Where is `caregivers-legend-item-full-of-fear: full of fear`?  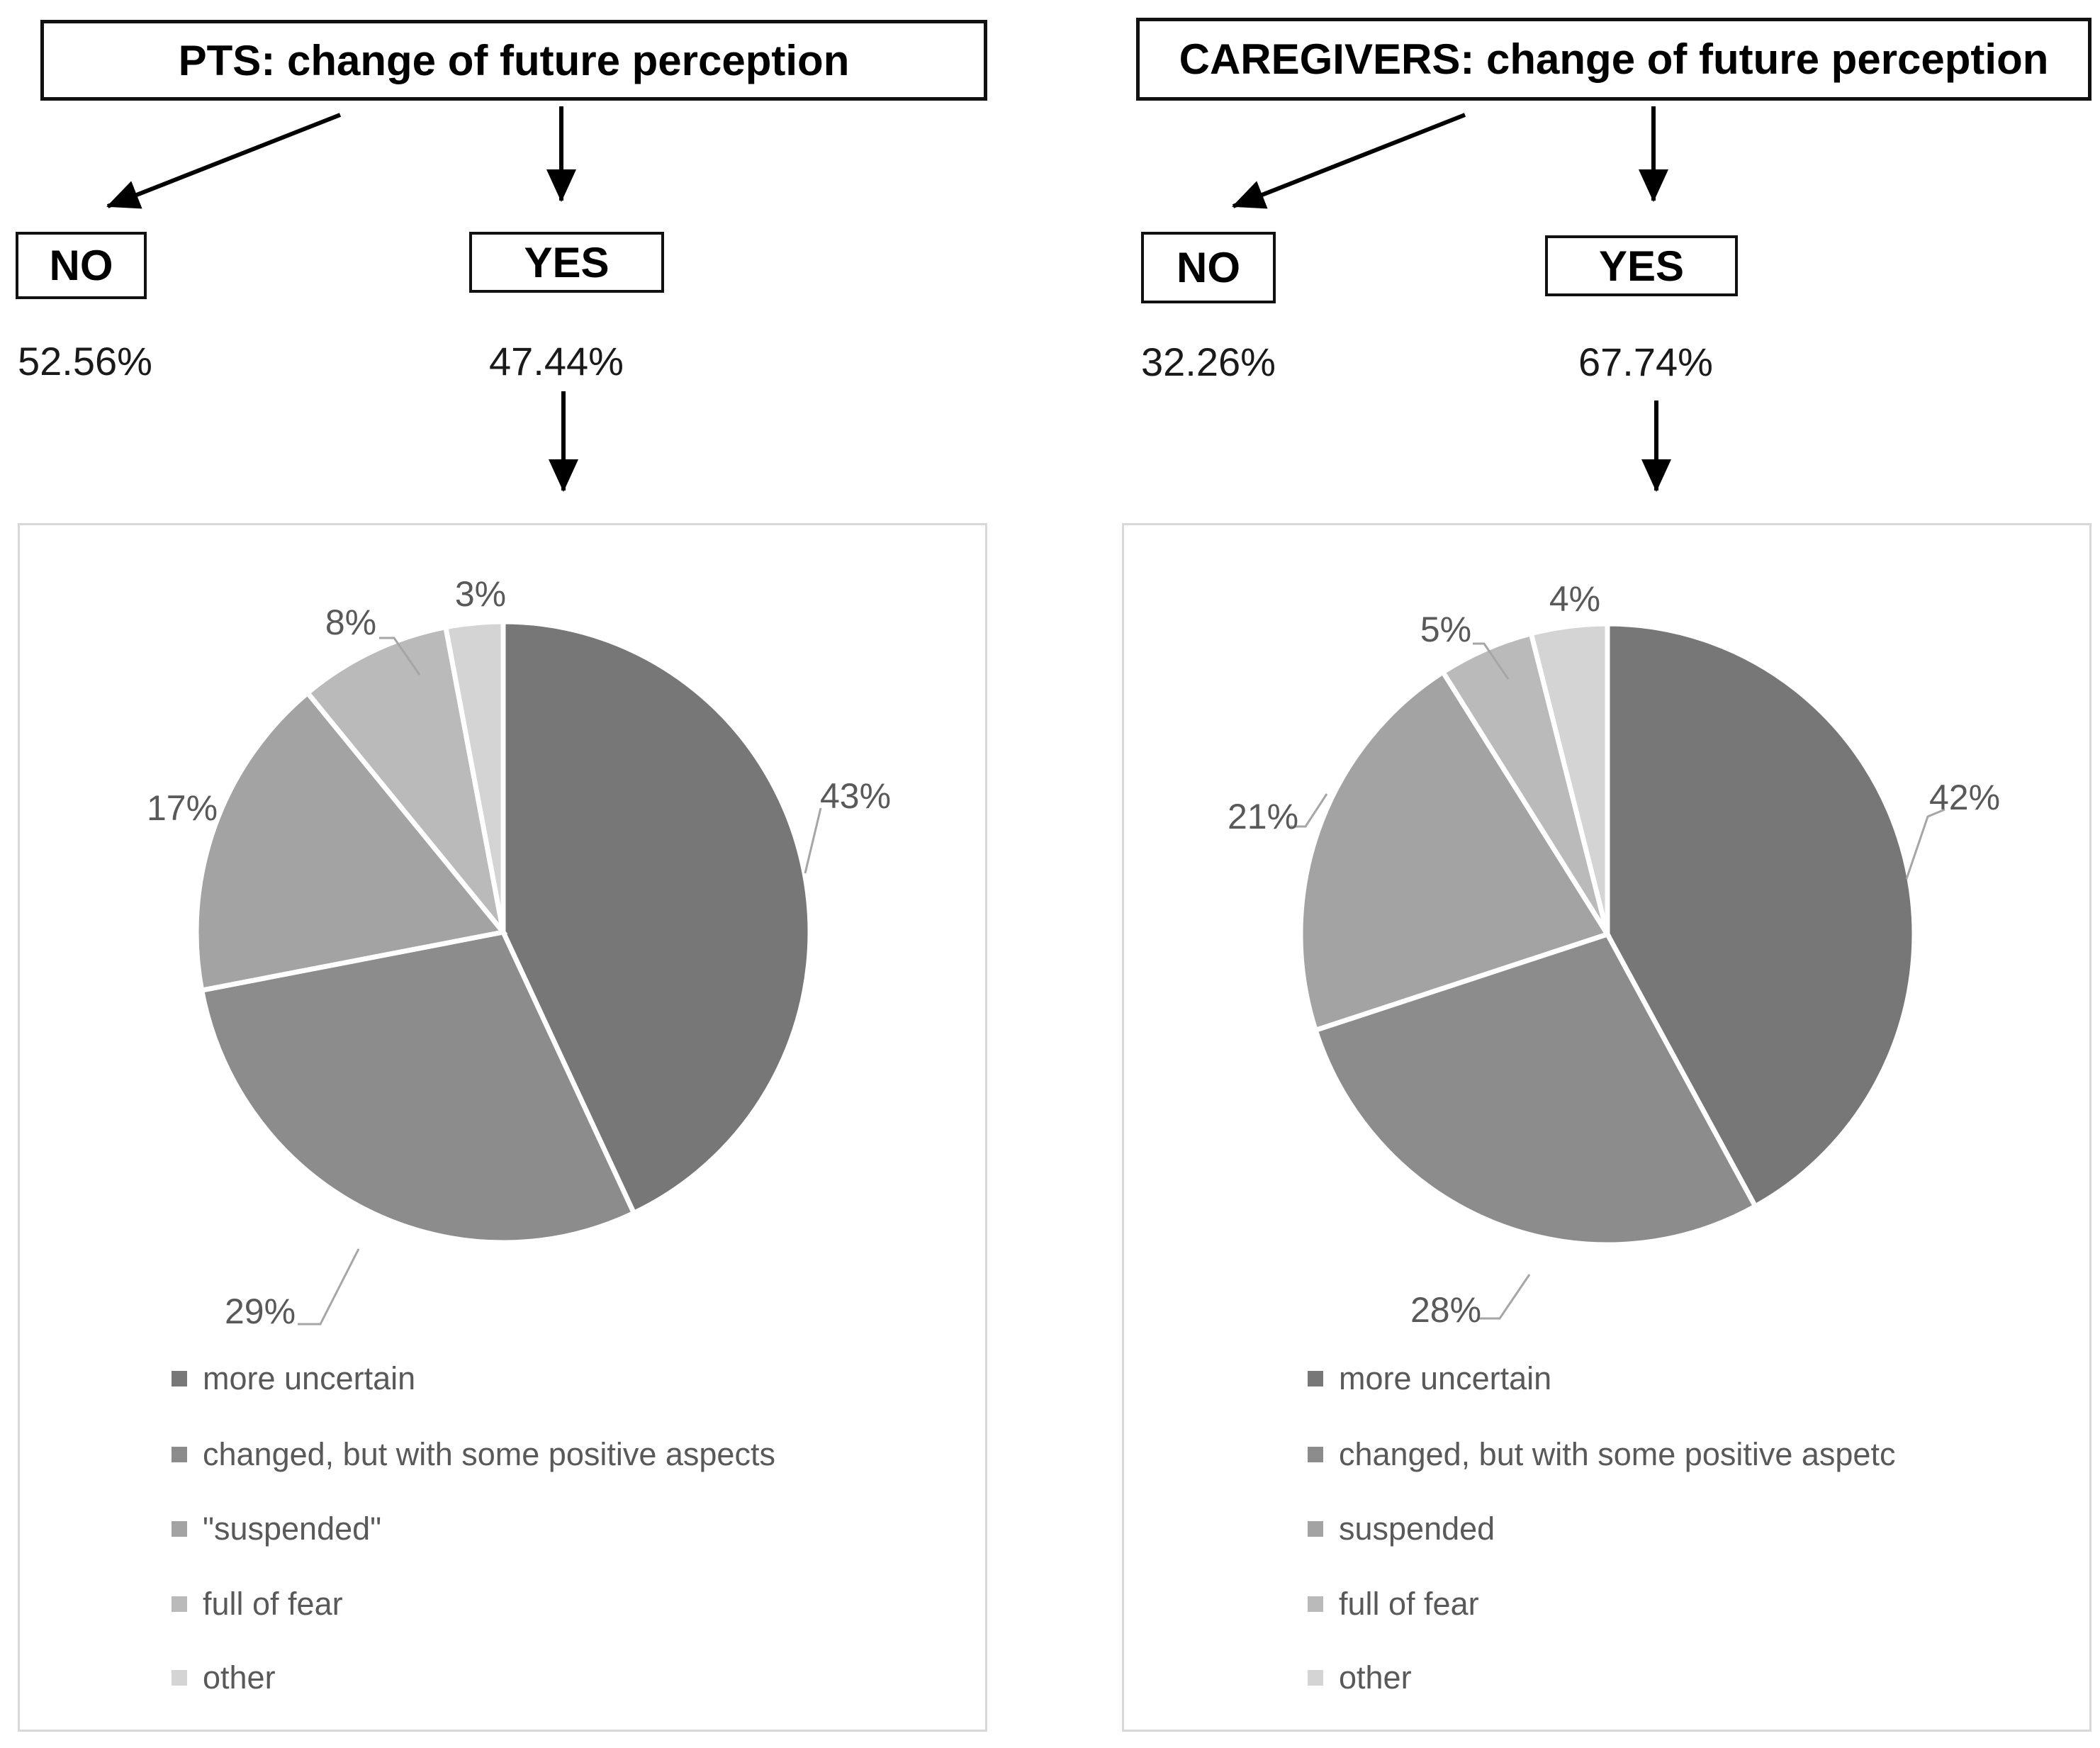
caregivers-legend-item-full-of-fear: full of fear is located at coordinates (1393, 1604).